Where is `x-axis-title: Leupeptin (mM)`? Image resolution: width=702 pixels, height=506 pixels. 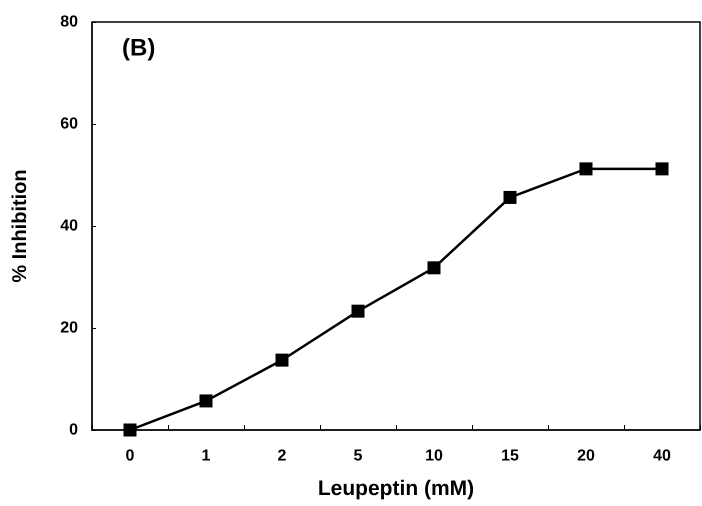
x-axis-title: Leupeptin (mM) is located at coordinates (396, 488).